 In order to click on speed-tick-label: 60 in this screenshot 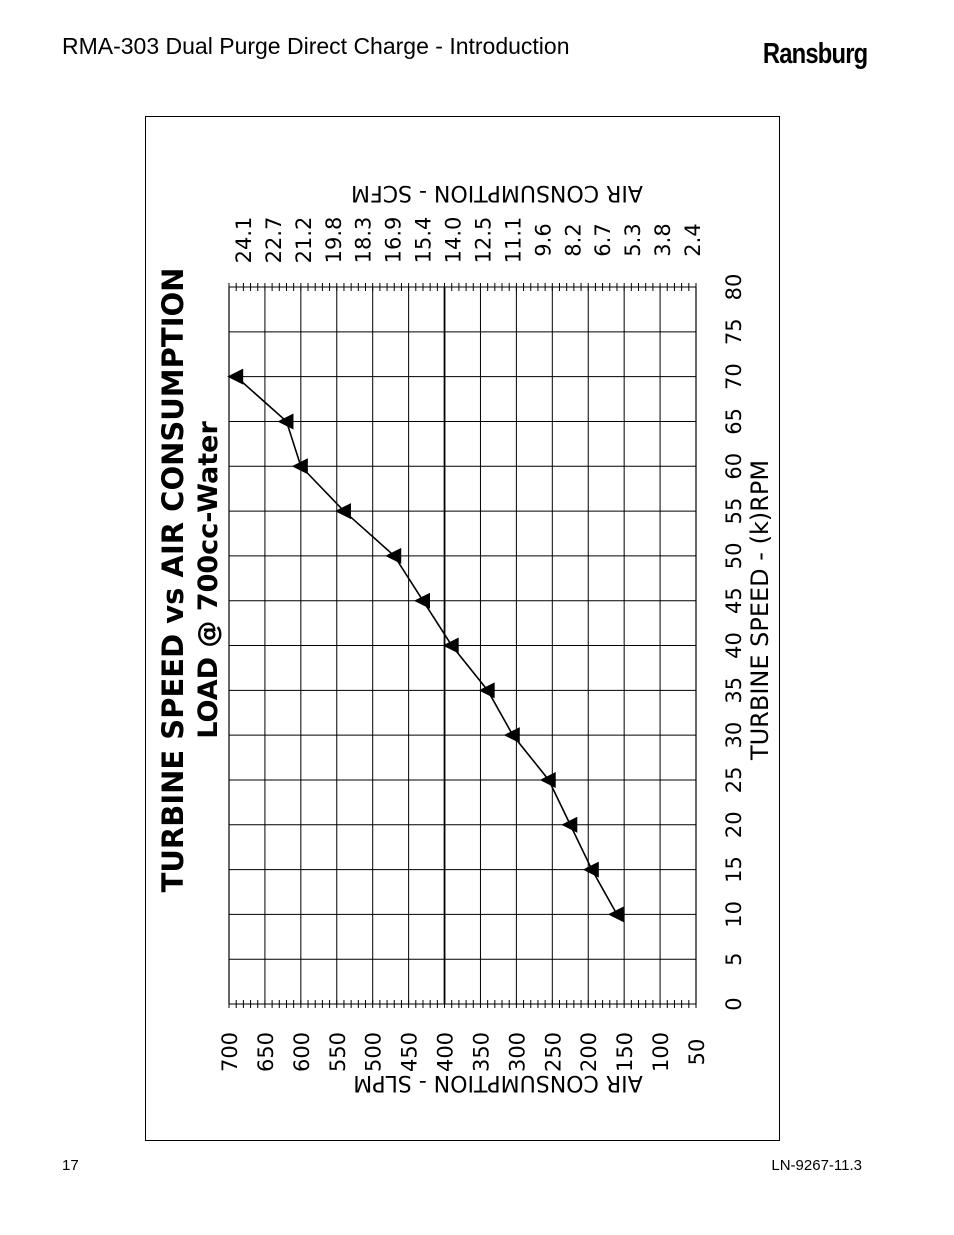, I will do `click(734, 466)`.